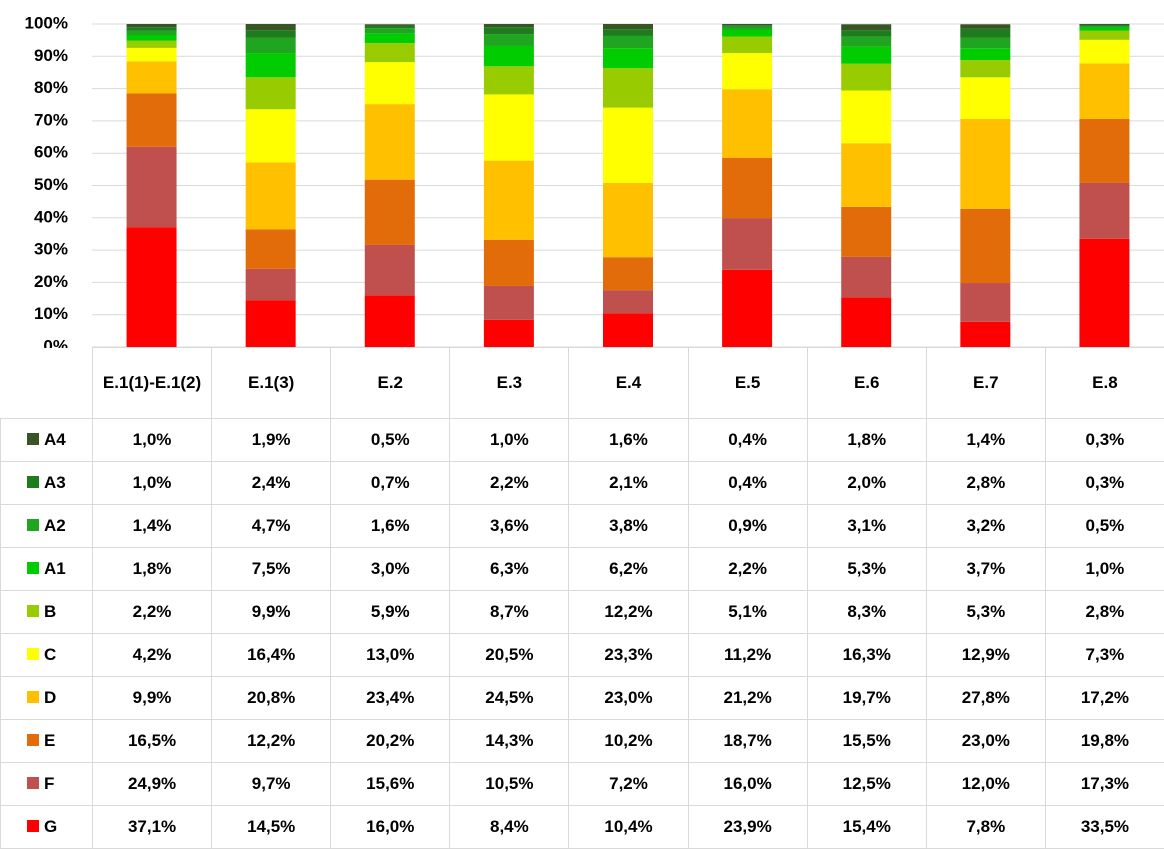 The width and height of the screenshot is (1164, 849). What do you see at coordinates (390, 655) in the screenshot?
I see `value-cell: 13,0%` at bounding box center [390, 655].